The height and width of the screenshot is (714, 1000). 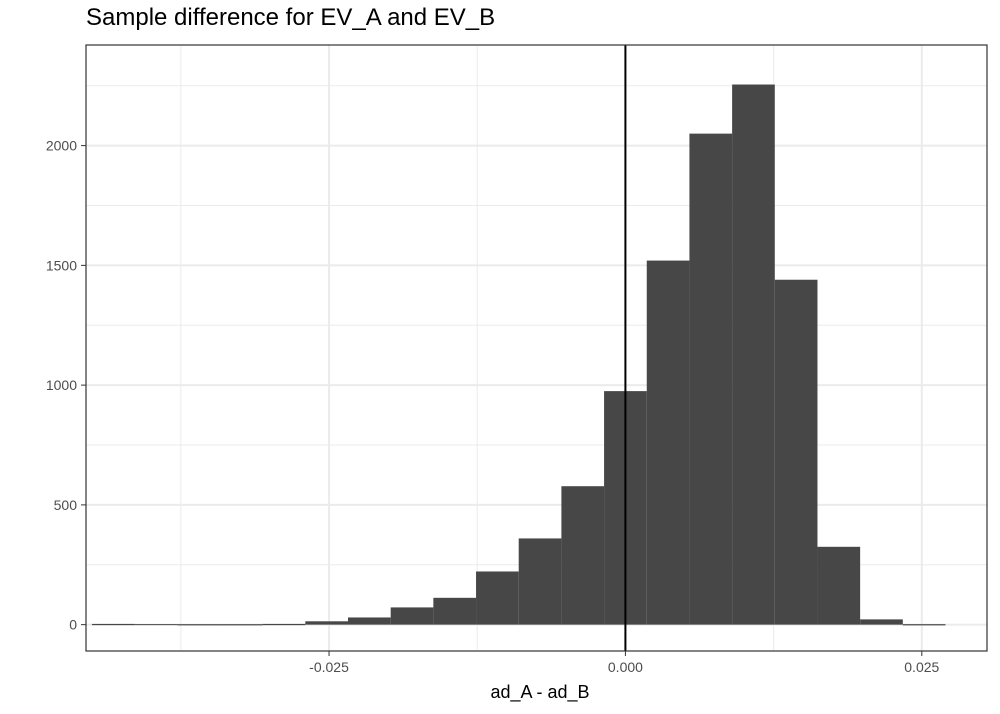 What do you see at coordinates (61, 385) in the screenshot?
I see `y-tick-label: 1000` at bounding box center [61, 385].